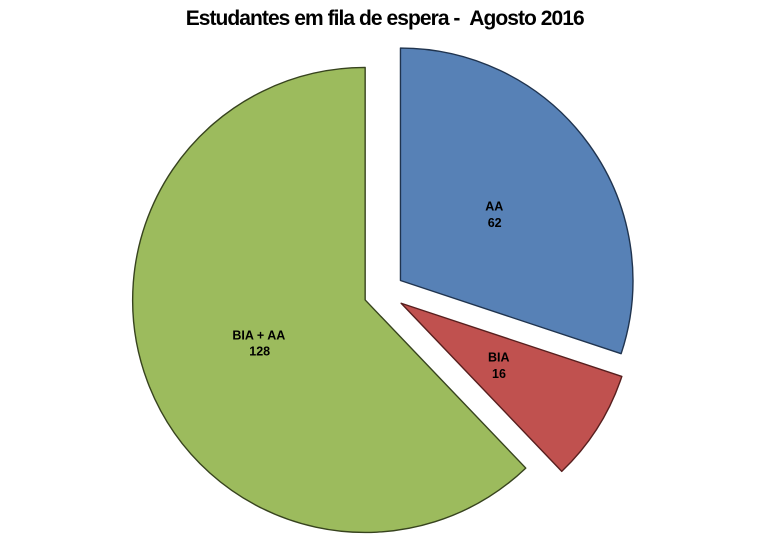 This screenshot has height=542, width=768. I want to click on svg-text: 128, so click(259, 351).